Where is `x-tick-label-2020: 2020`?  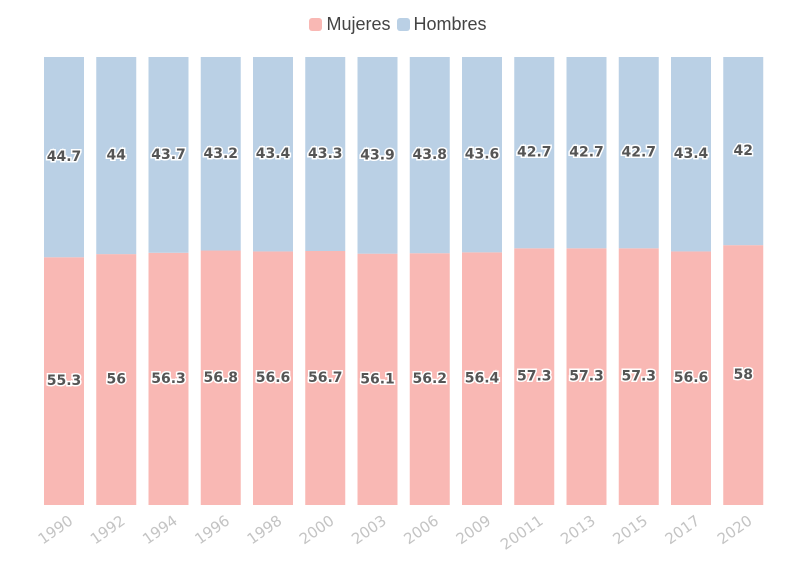 x-tick-label-2020: 2020 is located at coordinates (735, 530).